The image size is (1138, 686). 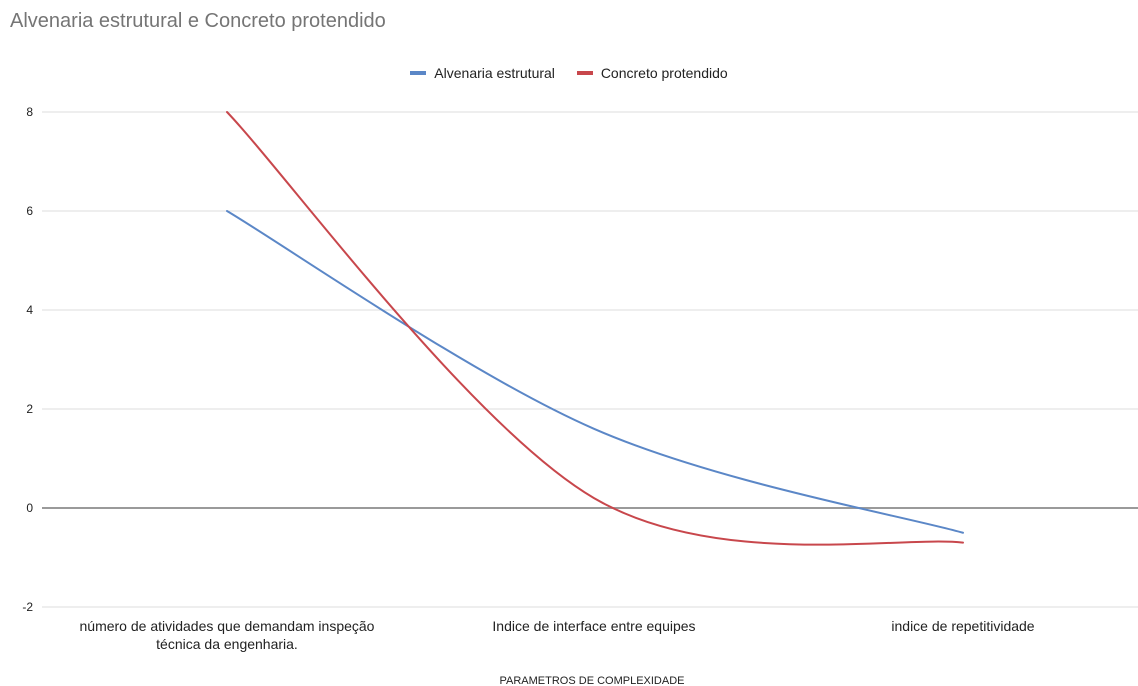 I want to click on y-tick-label: 0, so click(x=29, y=508).